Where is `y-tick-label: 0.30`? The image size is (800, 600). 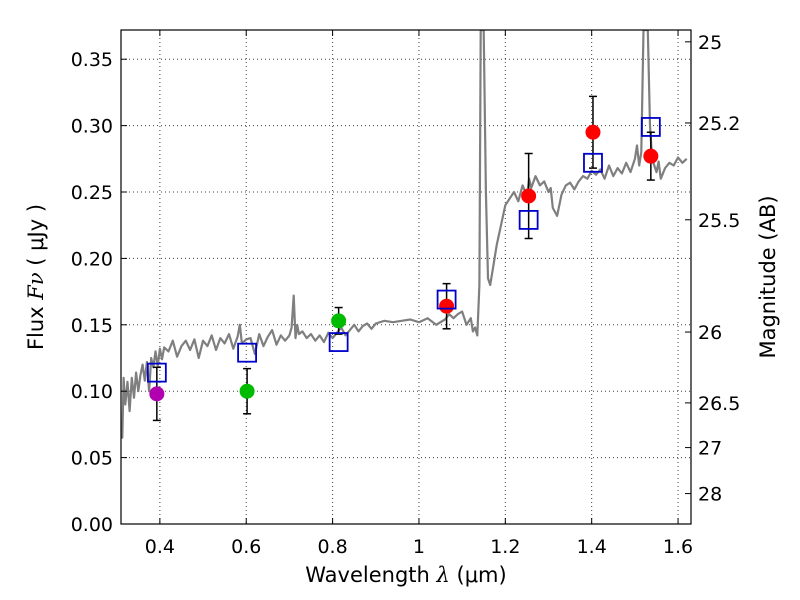 y-tick-label: 0.30 is located at coordinates (92, 127).